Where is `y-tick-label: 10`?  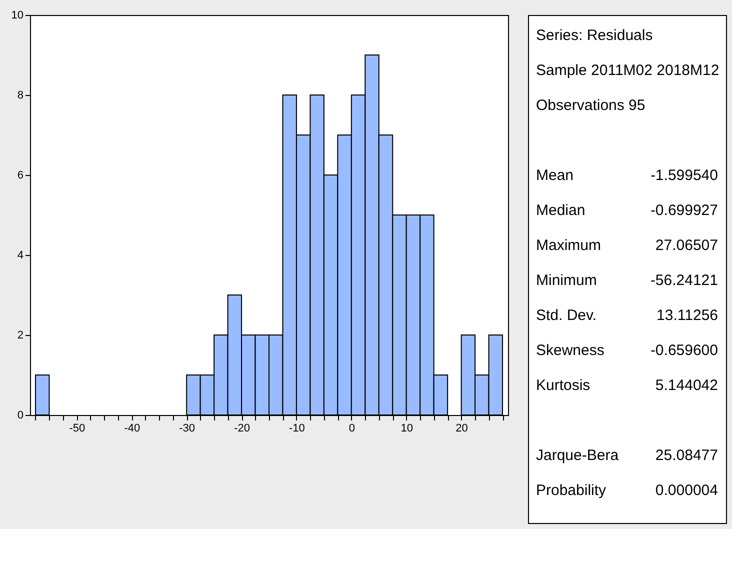 y-tick-label: 10 is located at coordinates (17, 16).